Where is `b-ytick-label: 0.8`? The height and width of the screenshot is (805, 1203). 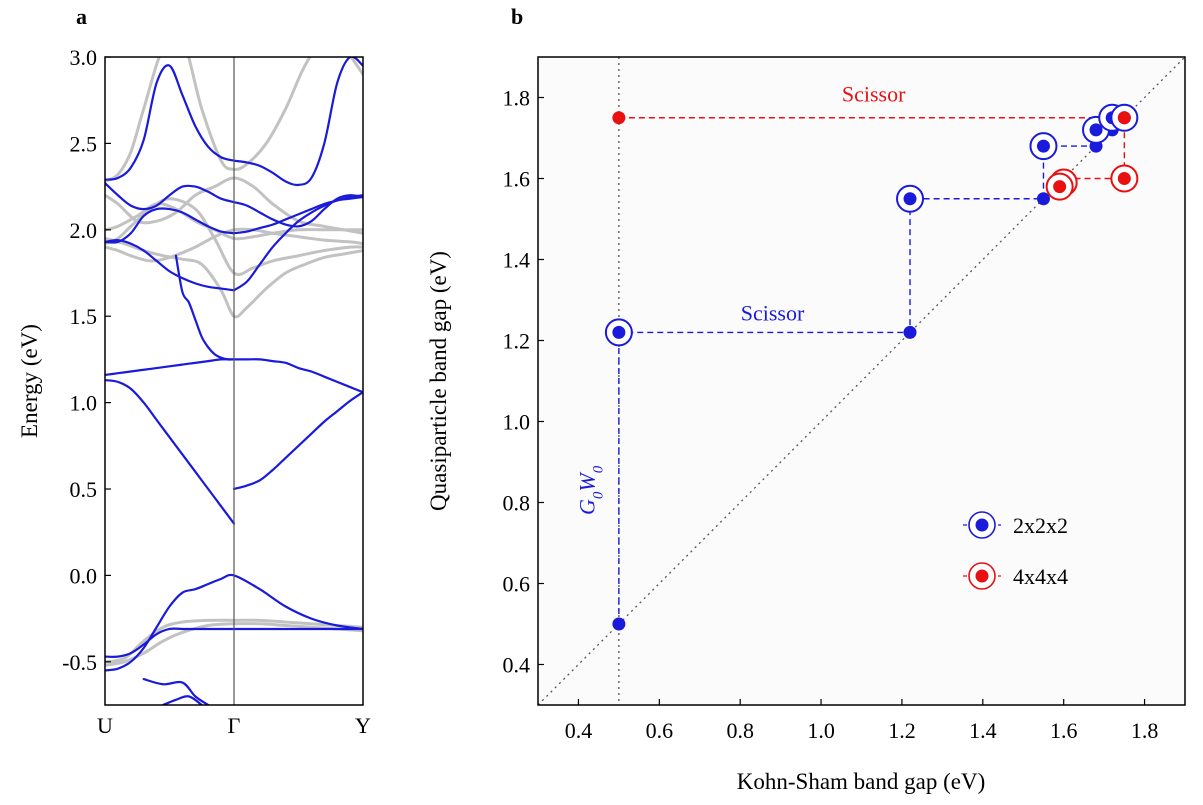
b-ytick-label: 0.8 is located at coordinates (517, 503).